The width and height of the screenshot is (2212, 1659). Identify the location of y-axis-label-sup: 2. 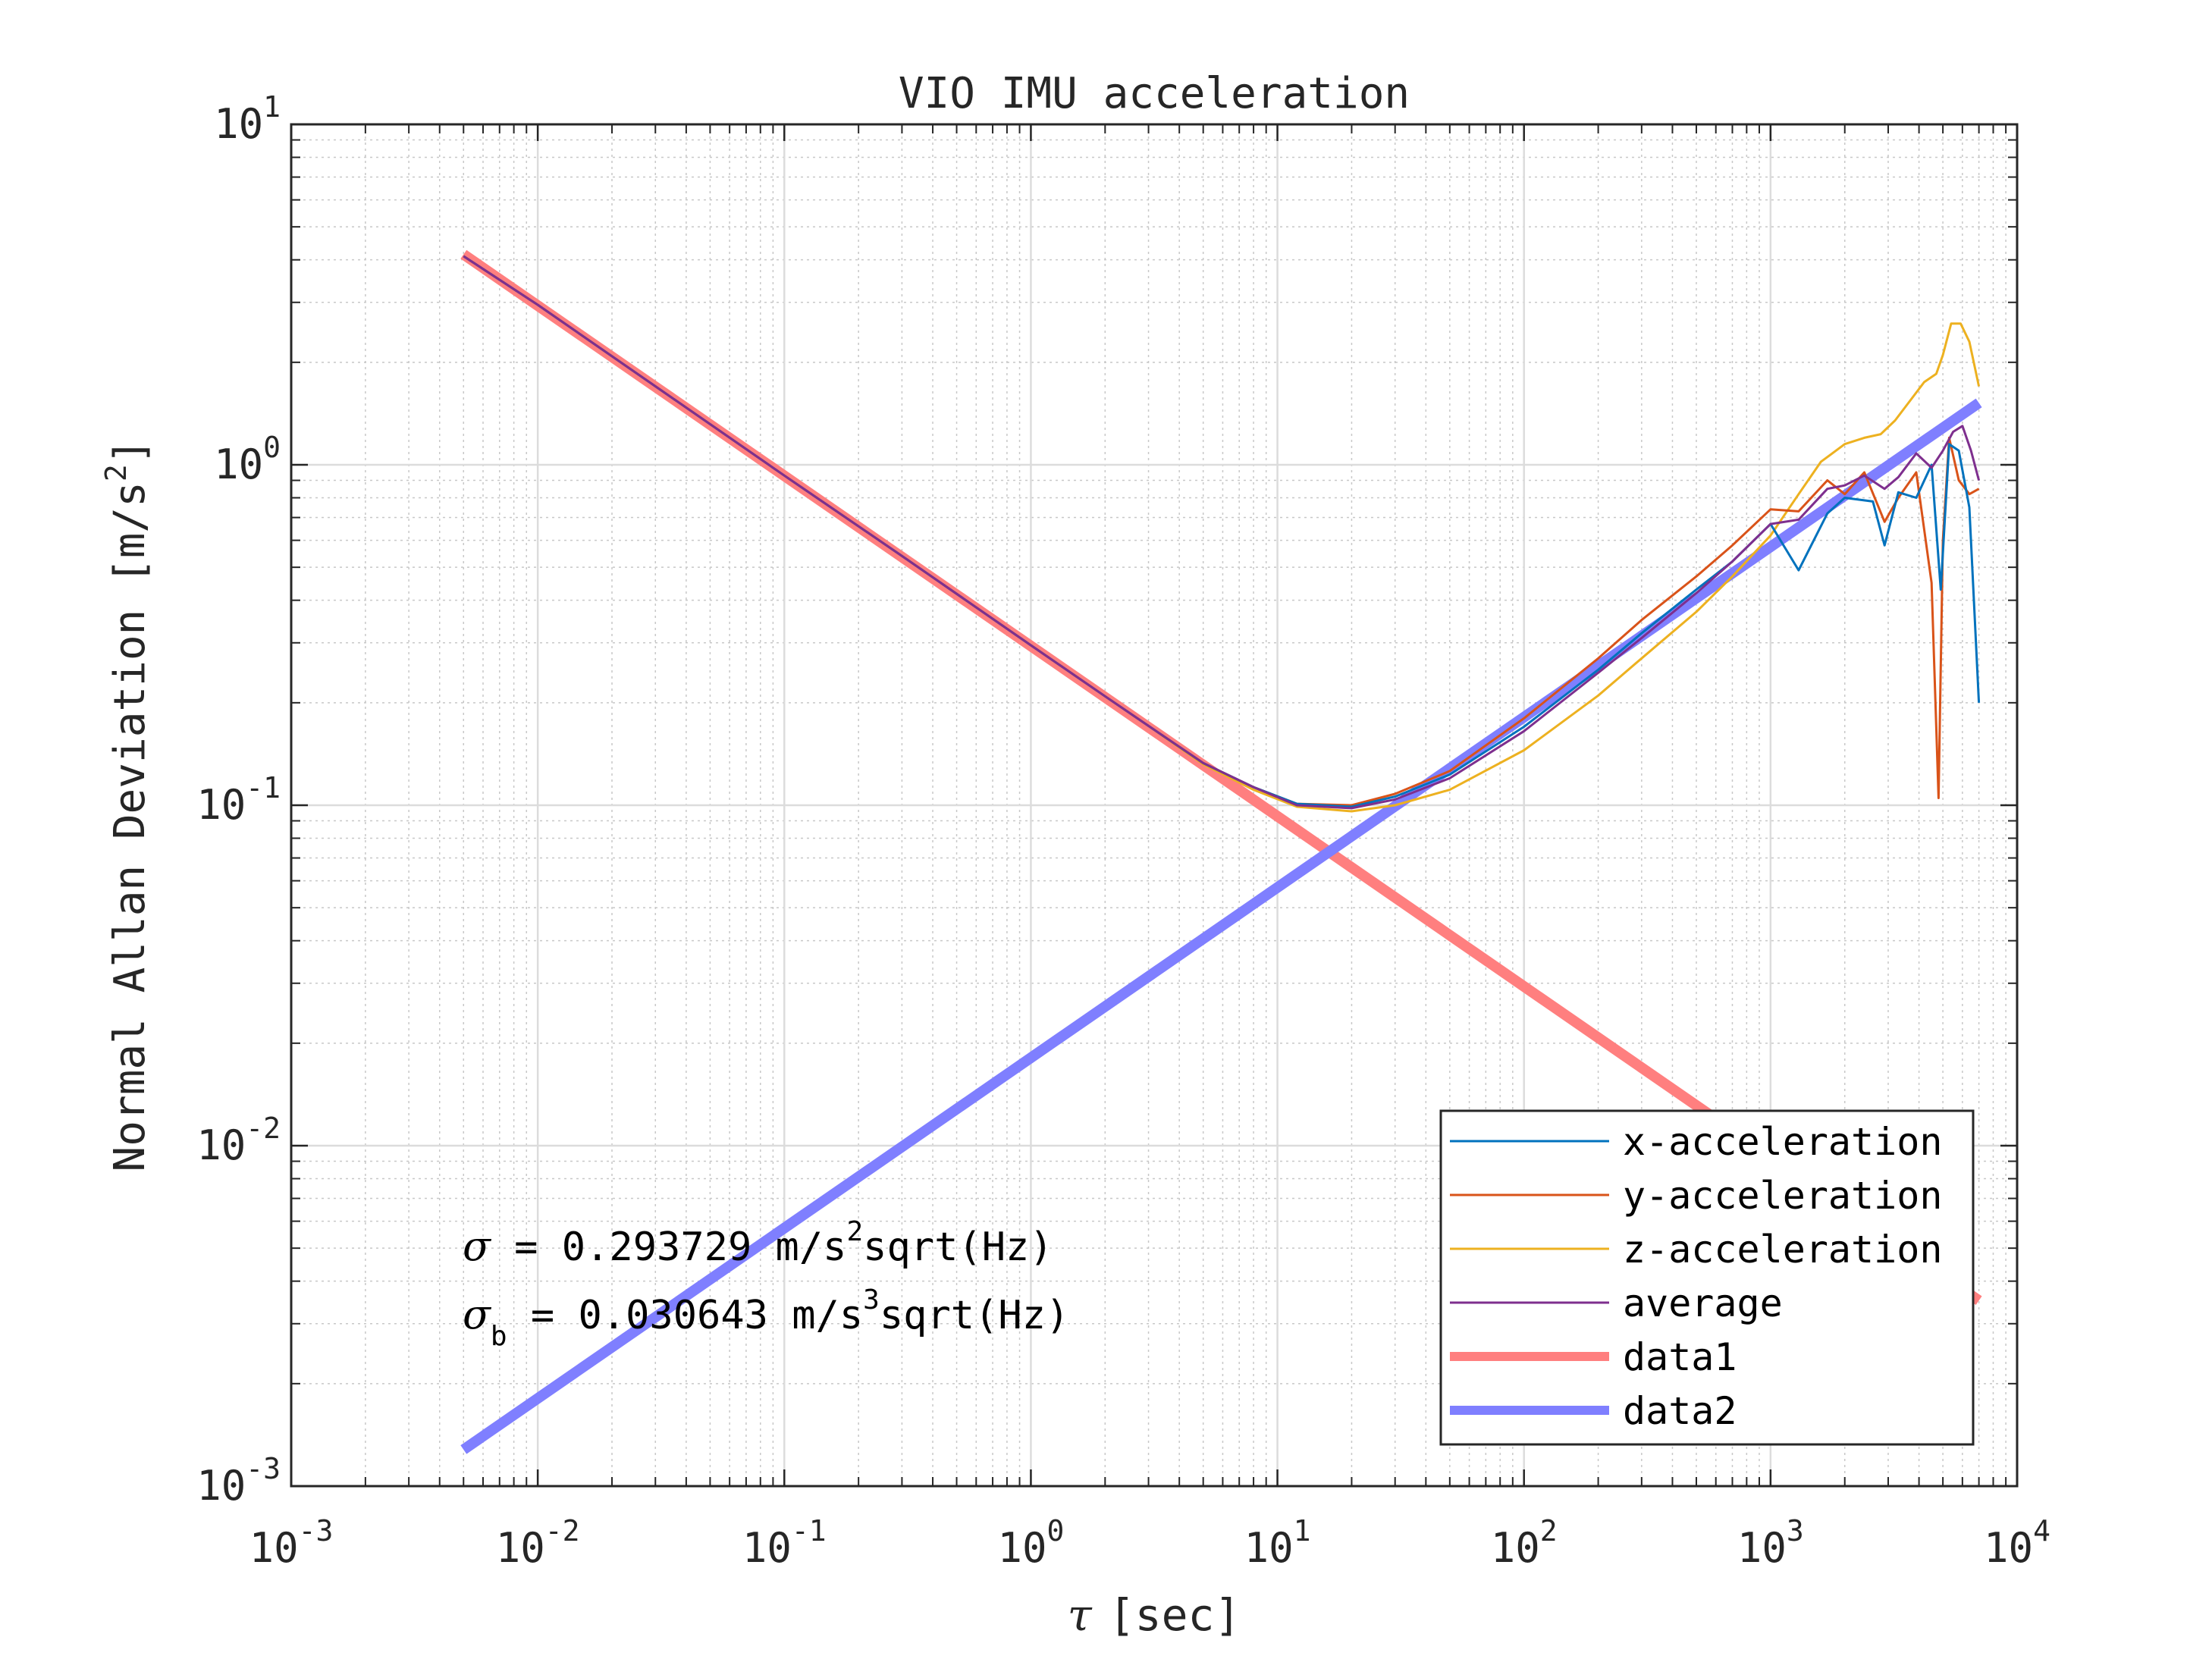
(116, 473).